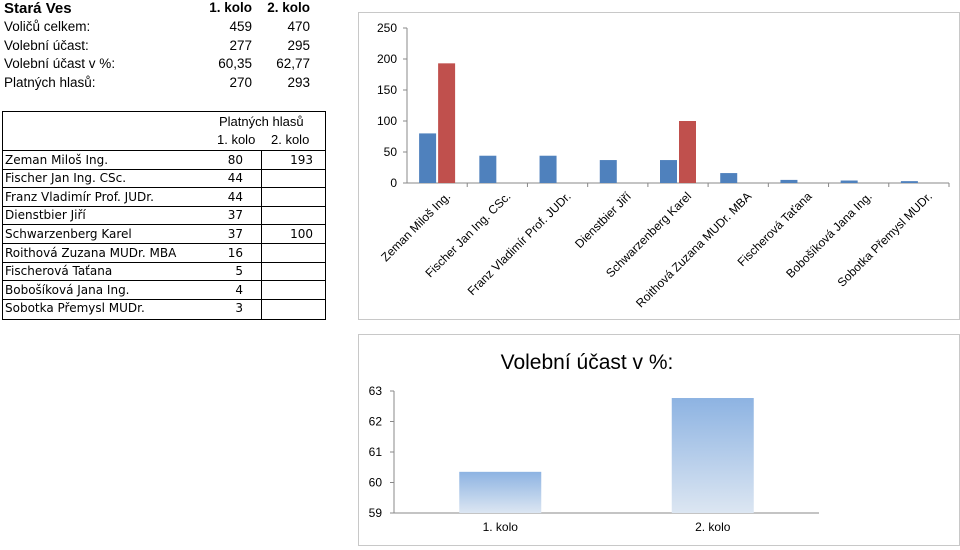  What do you see at coordinates (290, 139) in the screenshot?
I see `candidate-col2-header: 2. kolo` at bounding box center [290, 139].